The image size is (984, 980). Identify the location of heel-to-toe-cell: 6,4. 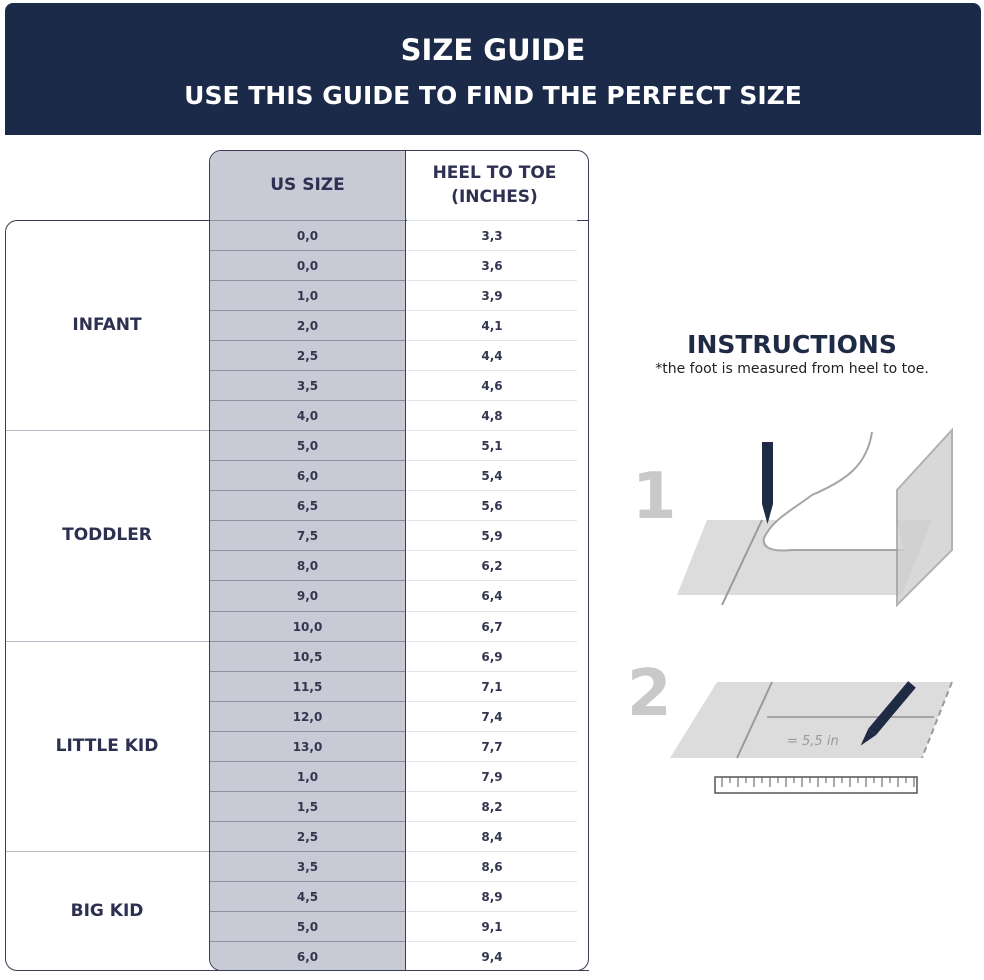
(492, 595).